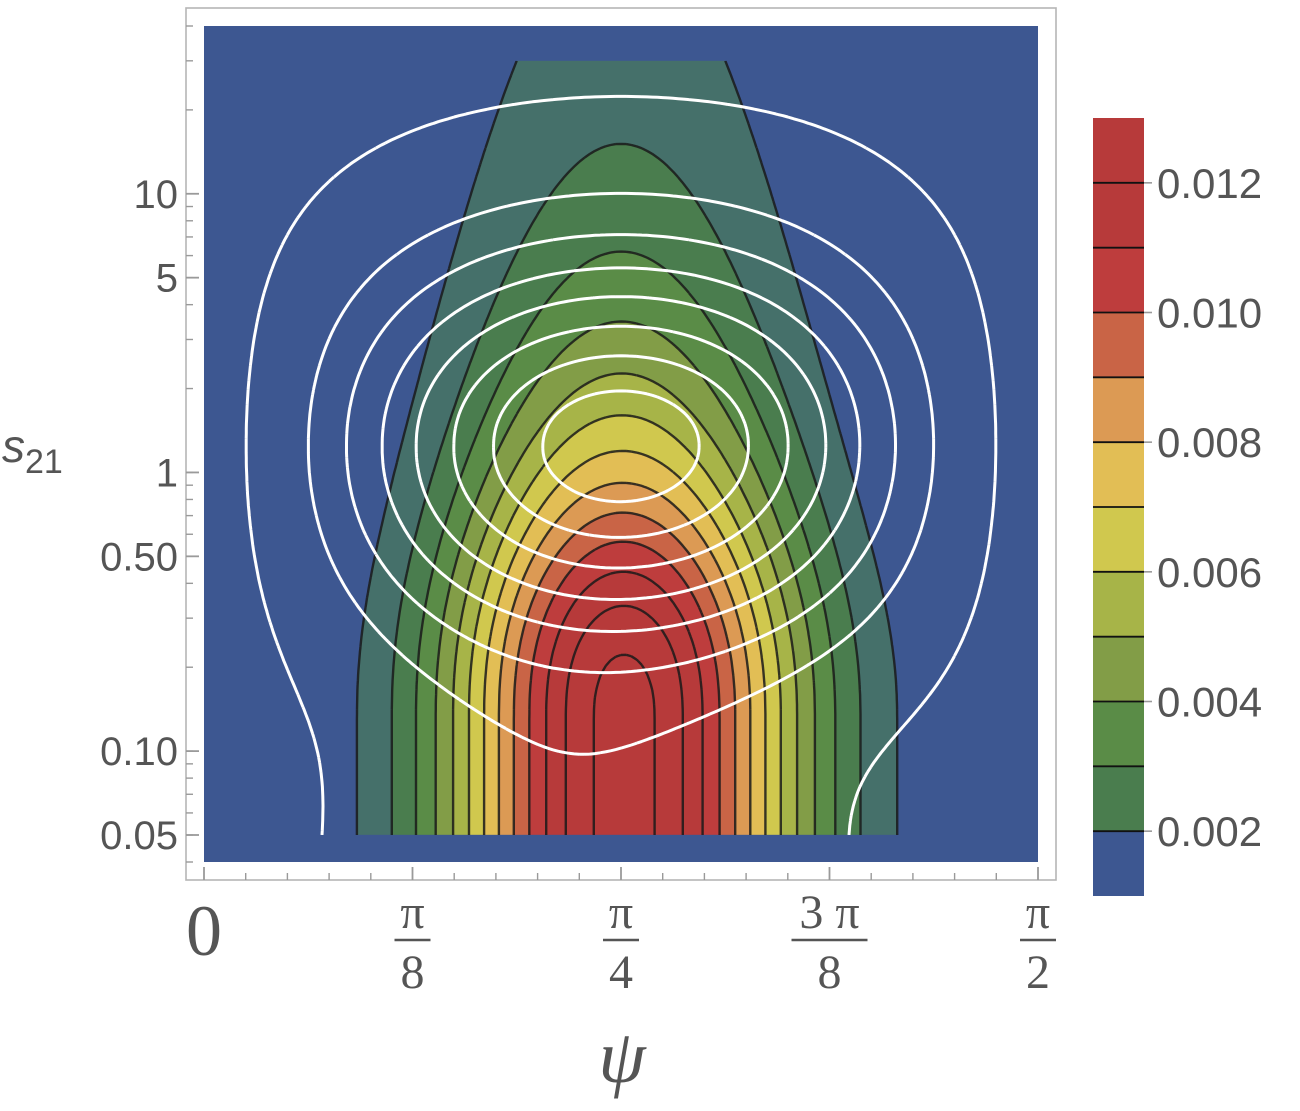  I want to click on y-axis-label-subscript: 21, so click(44, 462).